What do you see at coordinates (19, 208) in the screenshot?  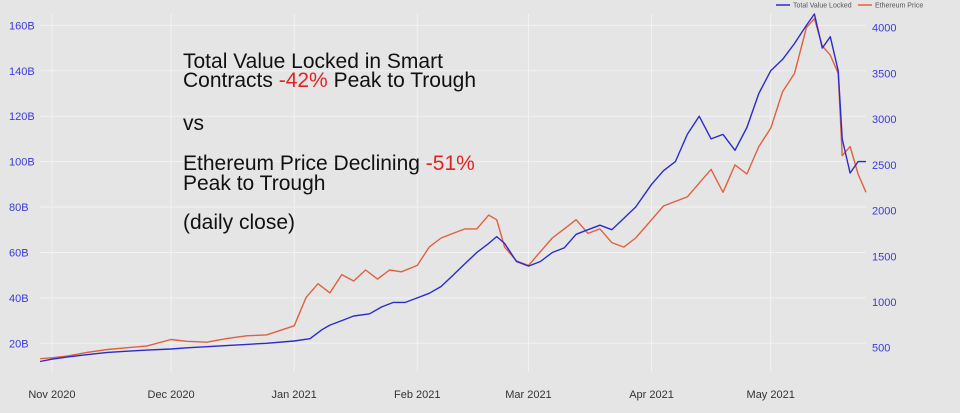 I see `y-left-tick-label: 80B` at bounding box center [19, 208].